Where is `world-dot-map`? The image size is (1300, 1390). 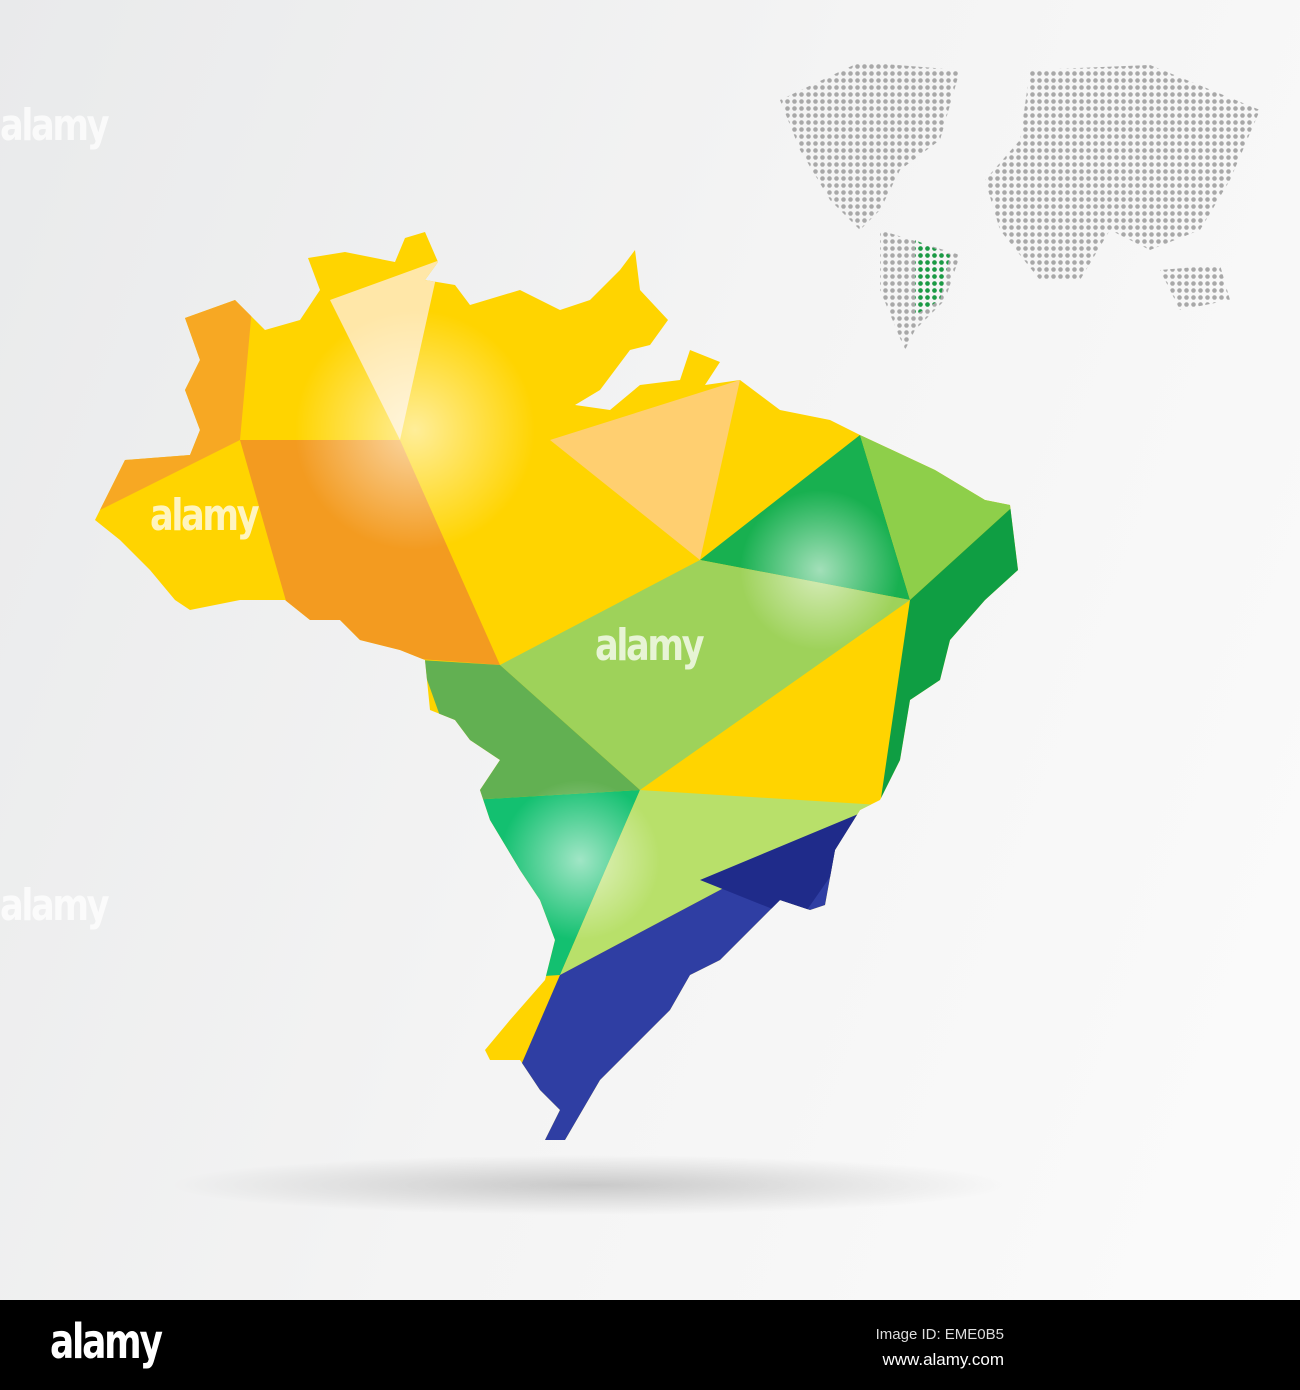
world-dot-map is located at coordinates (1020, 206).